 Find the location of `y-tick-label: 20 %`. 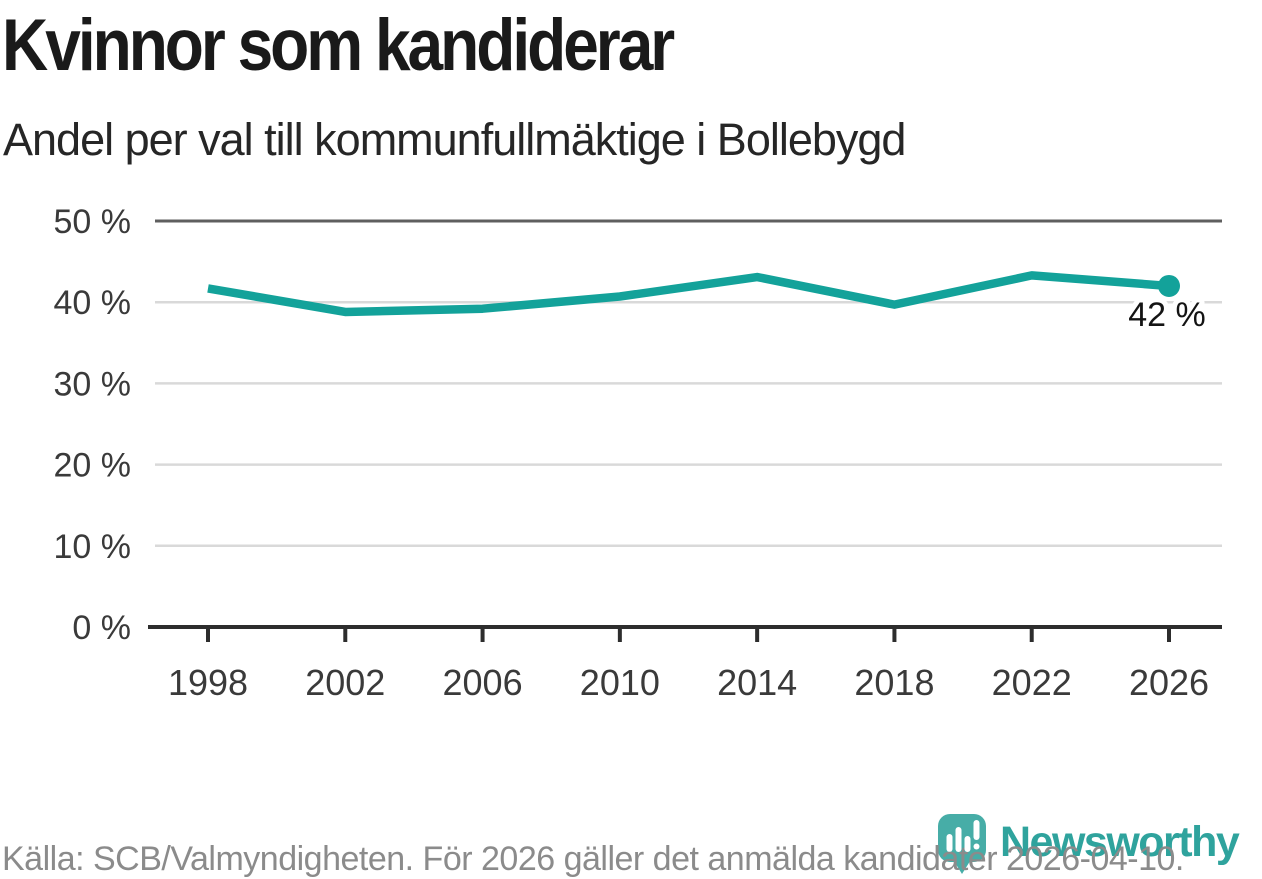

y-tick-label: 20 % is located at coordinates (93, 466).